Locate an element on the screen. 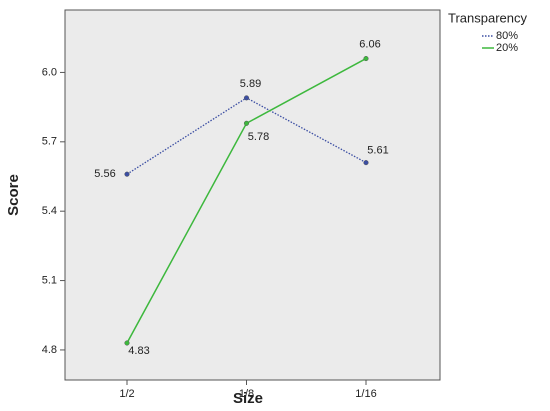 This screenshot has width=550, height=411. legend-label: 80% is located at coordinates (507, 36).